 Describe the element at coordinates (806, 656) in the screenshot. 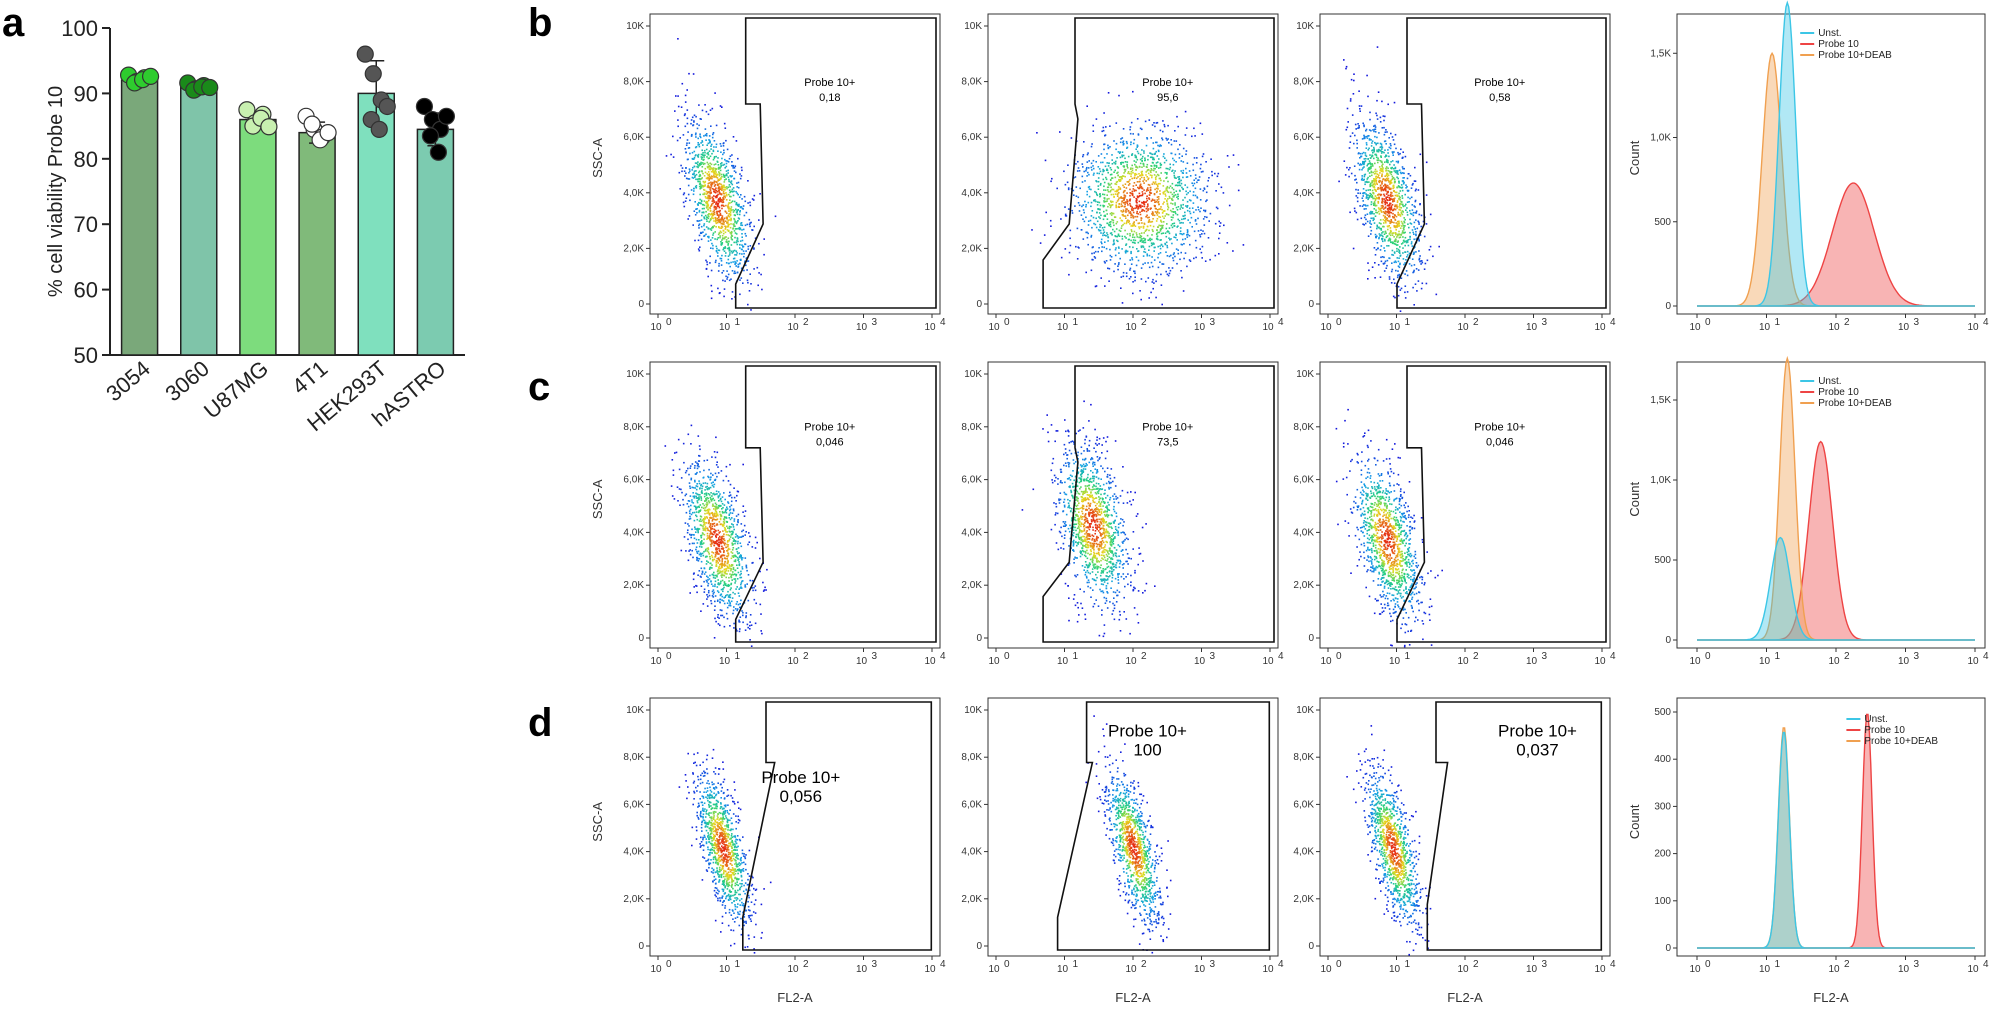

I see `x-tick-exponent: 2` at that location.